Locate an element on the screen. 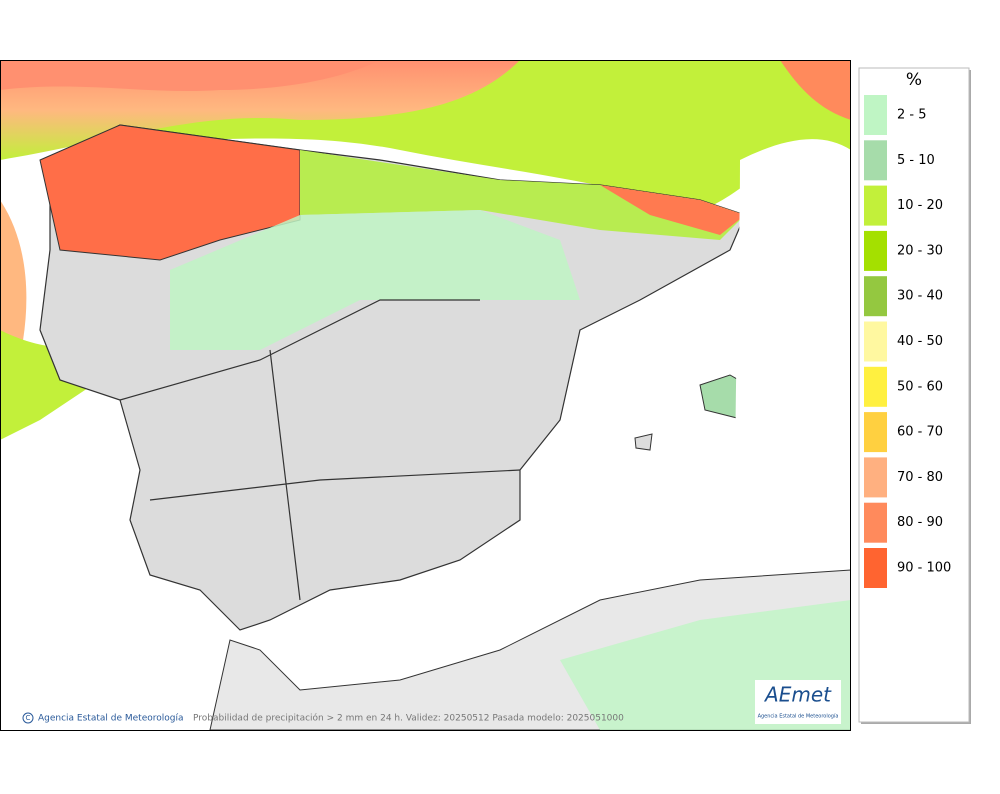 The height and width of the screenshot is (794, 1000). legend-label: 20 - 30 is located at coordinates (920, 250).